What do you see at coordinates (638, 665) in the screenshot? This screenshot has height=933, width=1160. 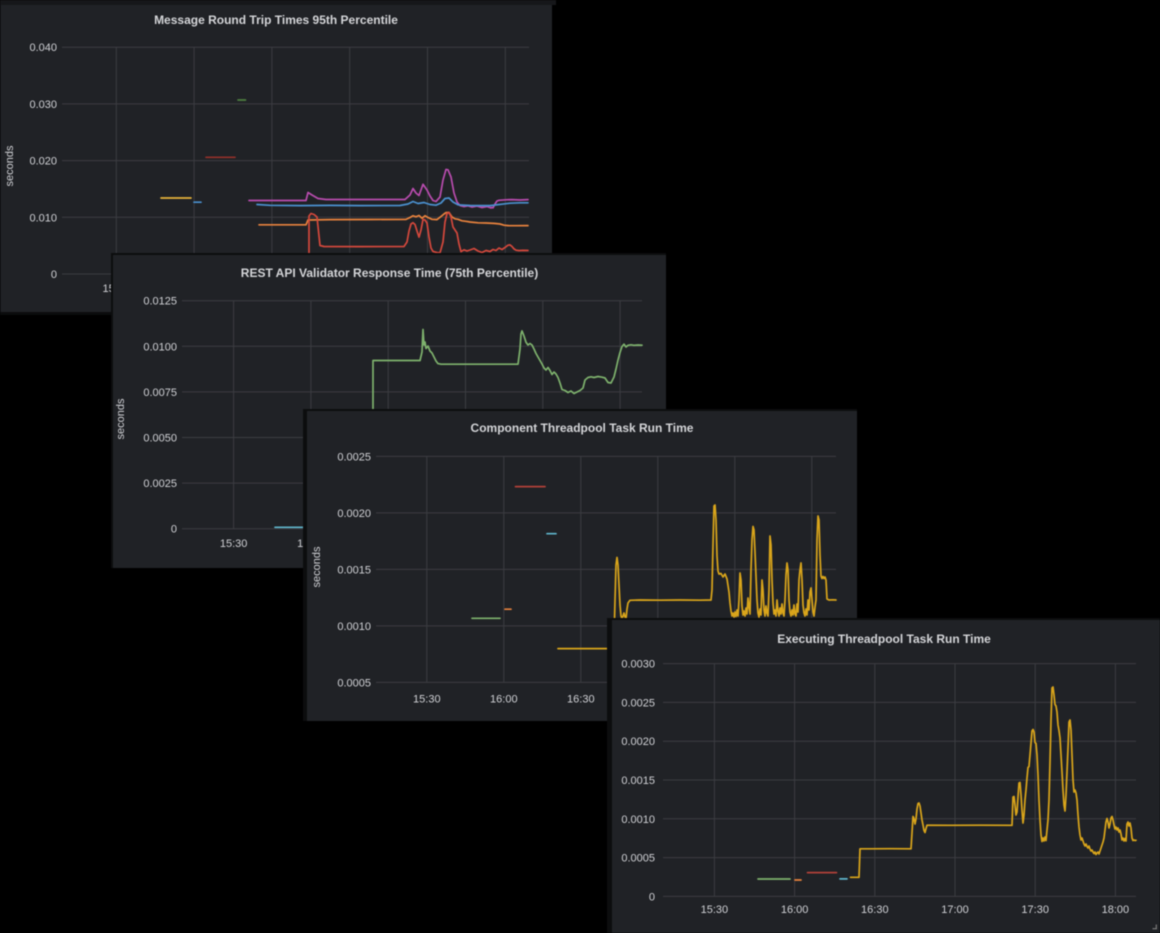 I see `svg-text: 0.0030` at bounding box center [638, 665].